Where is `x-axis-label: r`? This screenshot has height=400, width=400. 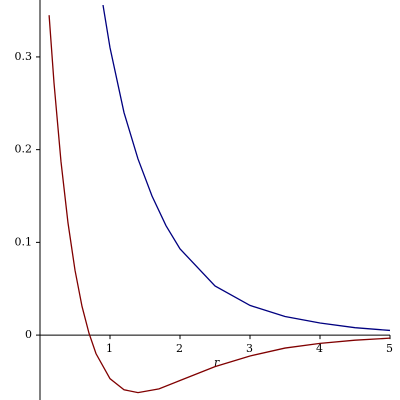 x-axis-label: r is located at coordinates (217, 362).